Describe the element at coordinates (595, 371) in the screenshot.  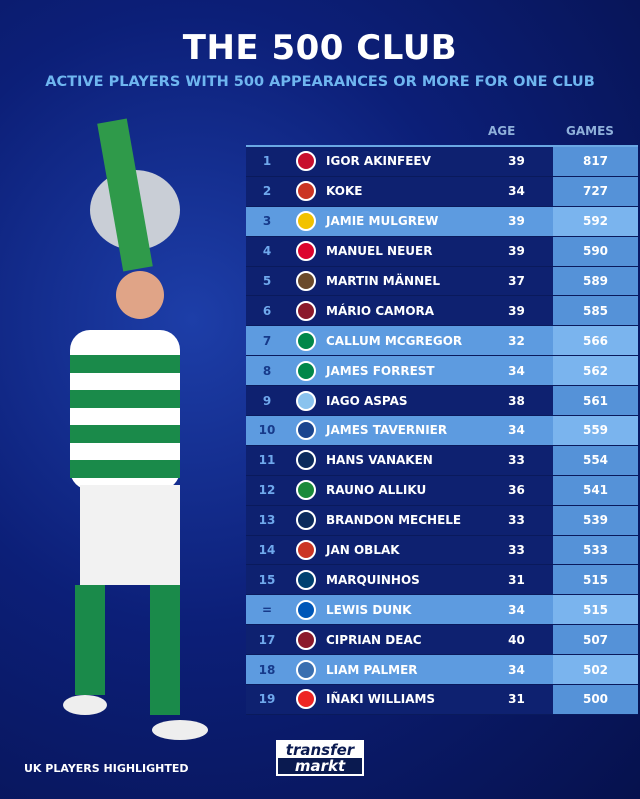
I see `player-games: 562` at that location.